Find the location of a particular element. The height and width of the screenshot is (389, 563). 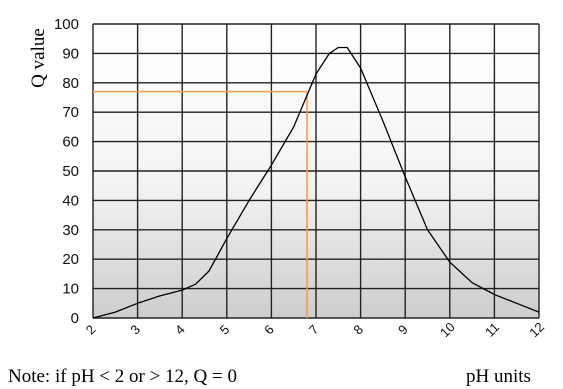

y-tick-labels: 0 10 20 30 40 50 60 70 80 90 100 is located at coordinates (66, 171).